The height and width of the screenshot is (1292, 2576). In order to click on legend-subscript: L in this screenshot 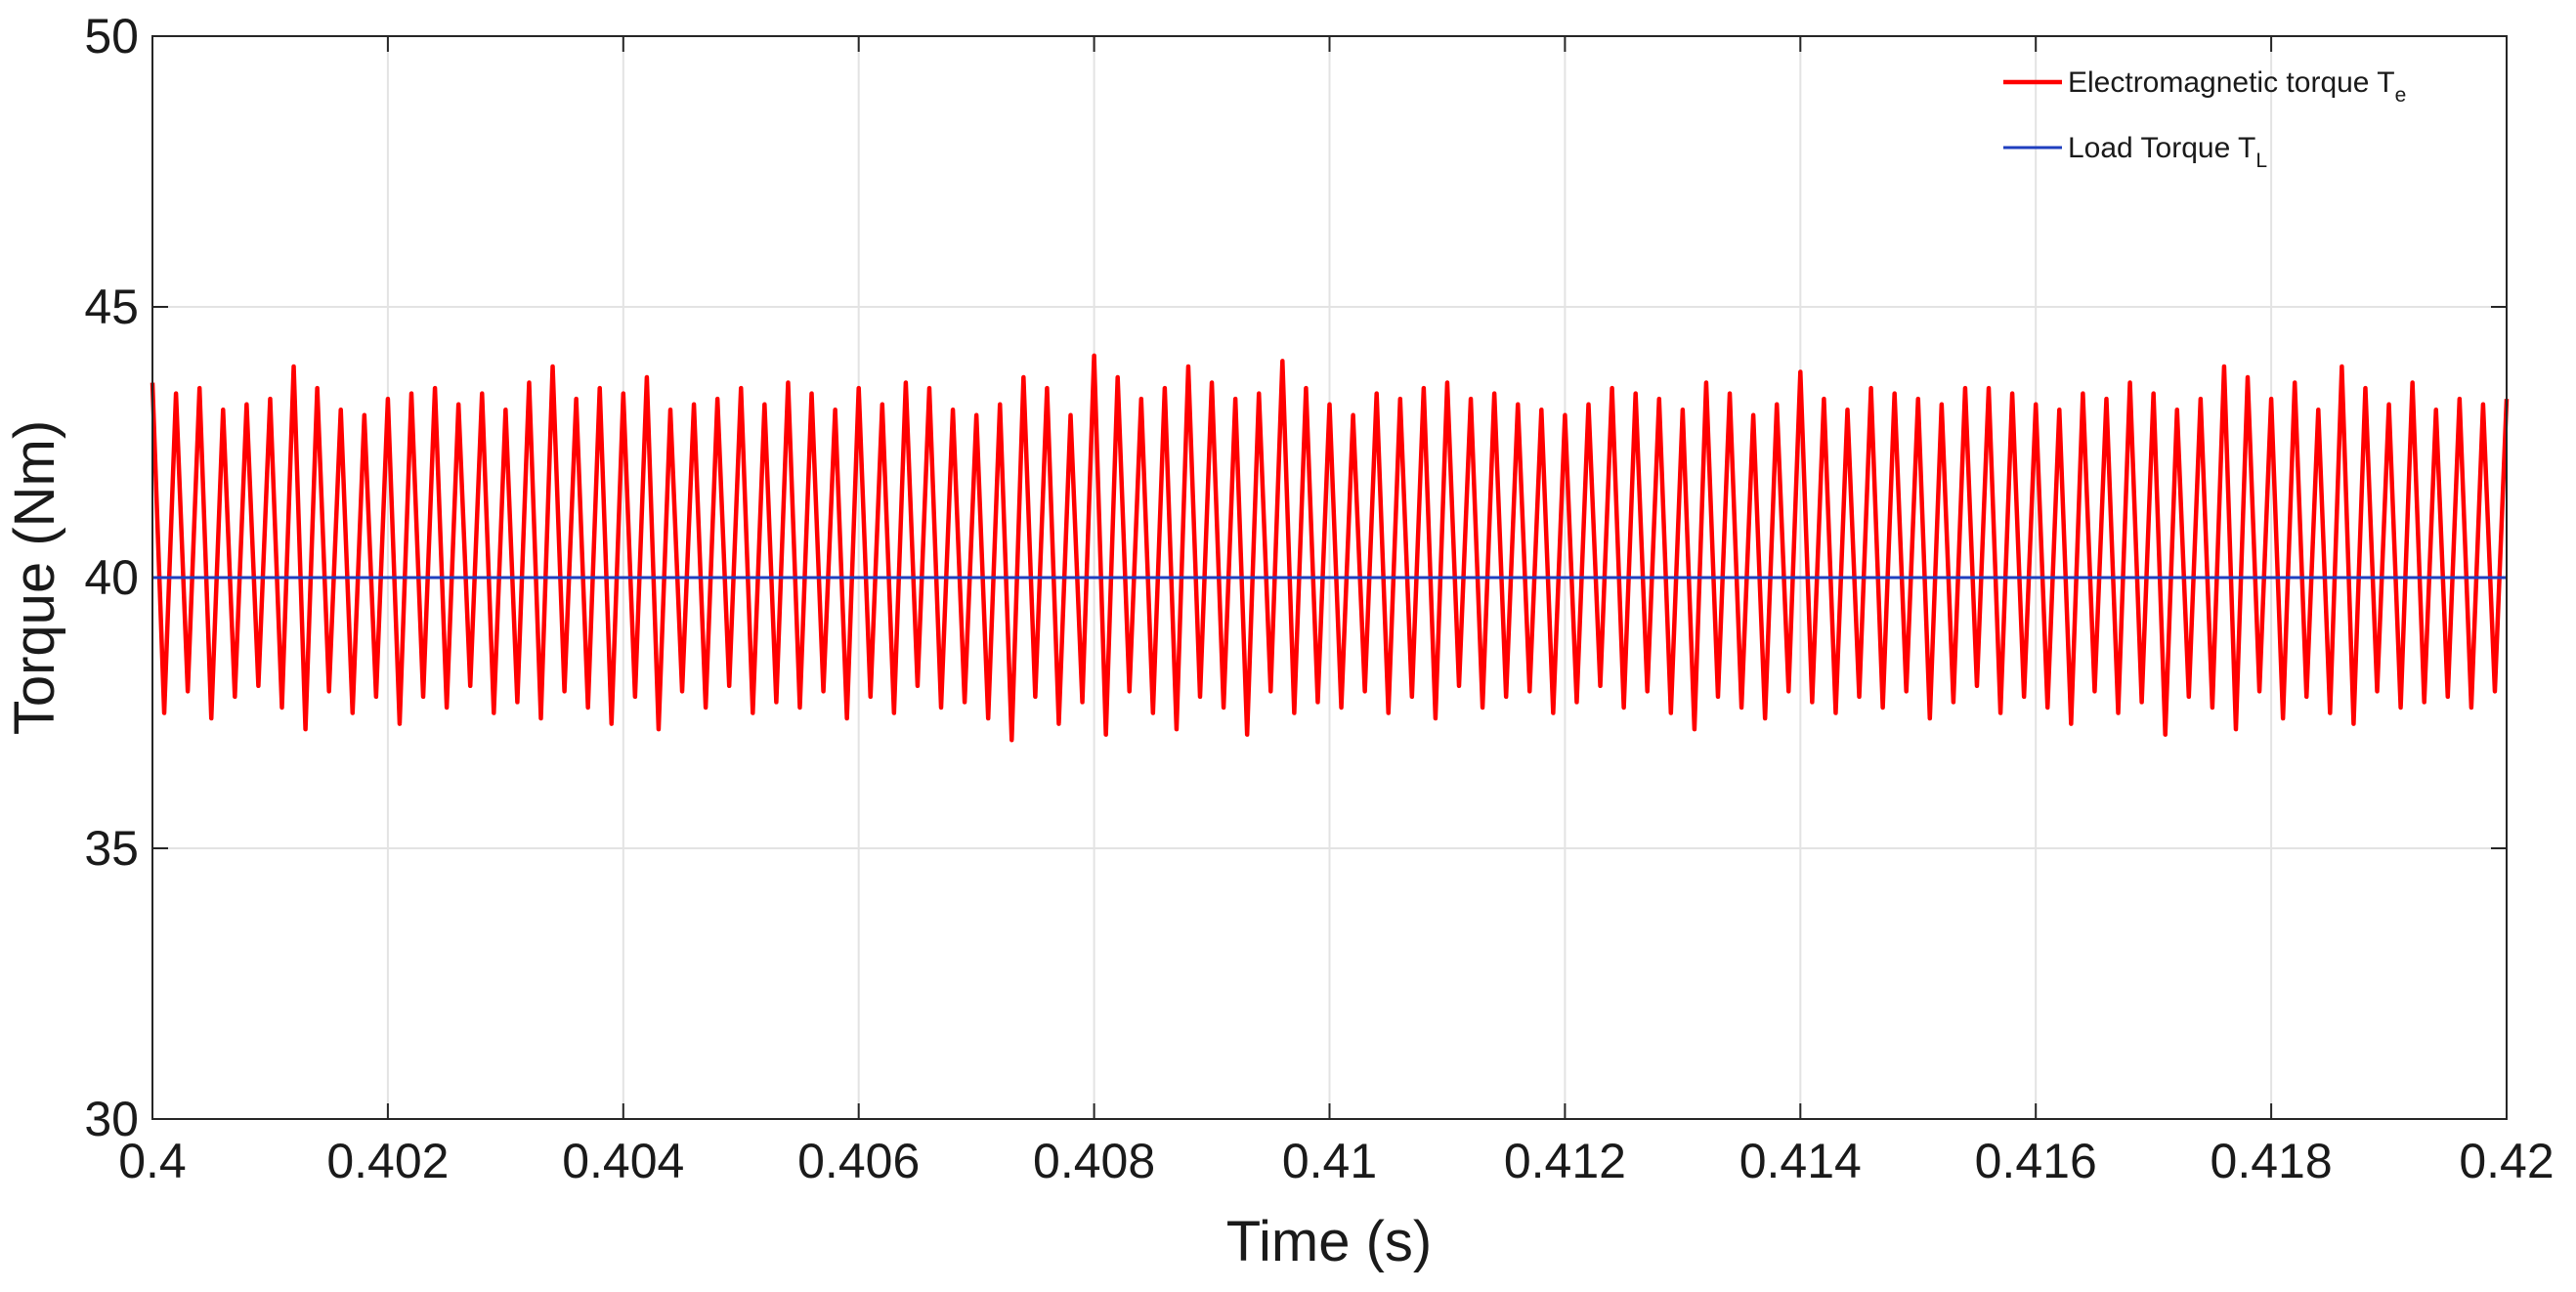, I will do `click(2261, 161)`.